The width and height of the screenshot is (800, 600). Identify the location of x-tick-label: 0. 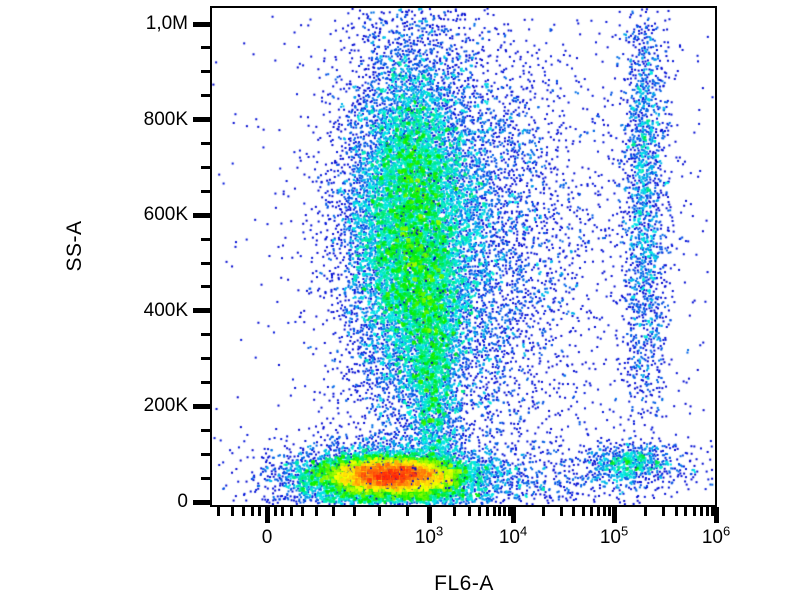
(267, 537).